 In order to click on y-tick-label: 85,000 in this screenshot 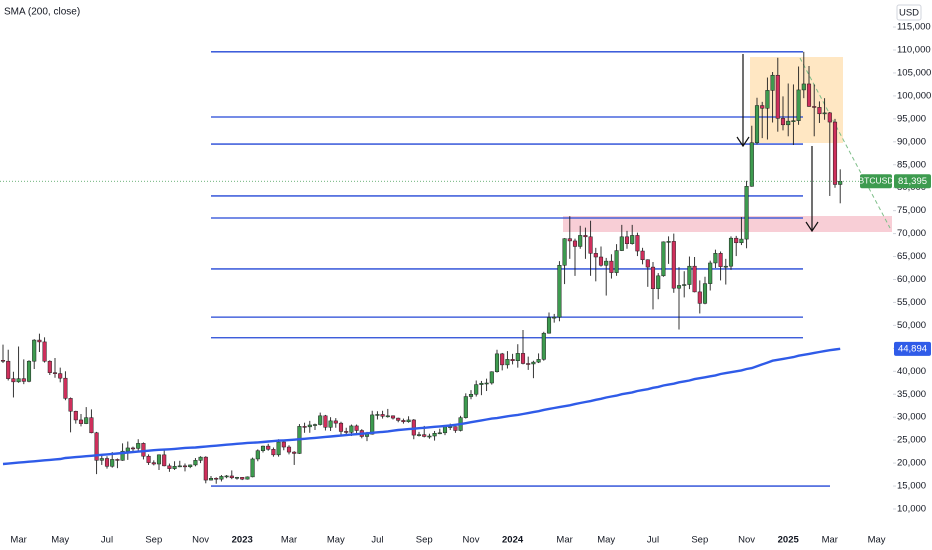, I will do `click(911, 164)`.